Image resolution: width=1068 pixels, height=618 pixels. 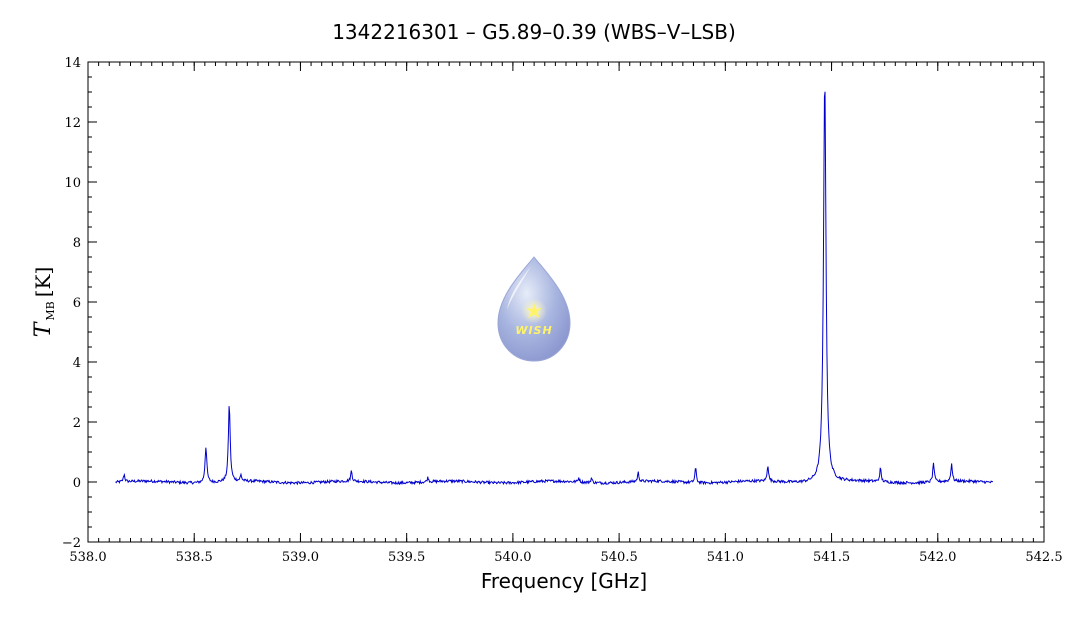 What do you see at coordinates (87, 557) in the screenshot?
I see `x-tick-label: 538.0` at bounding box center [87, 557].